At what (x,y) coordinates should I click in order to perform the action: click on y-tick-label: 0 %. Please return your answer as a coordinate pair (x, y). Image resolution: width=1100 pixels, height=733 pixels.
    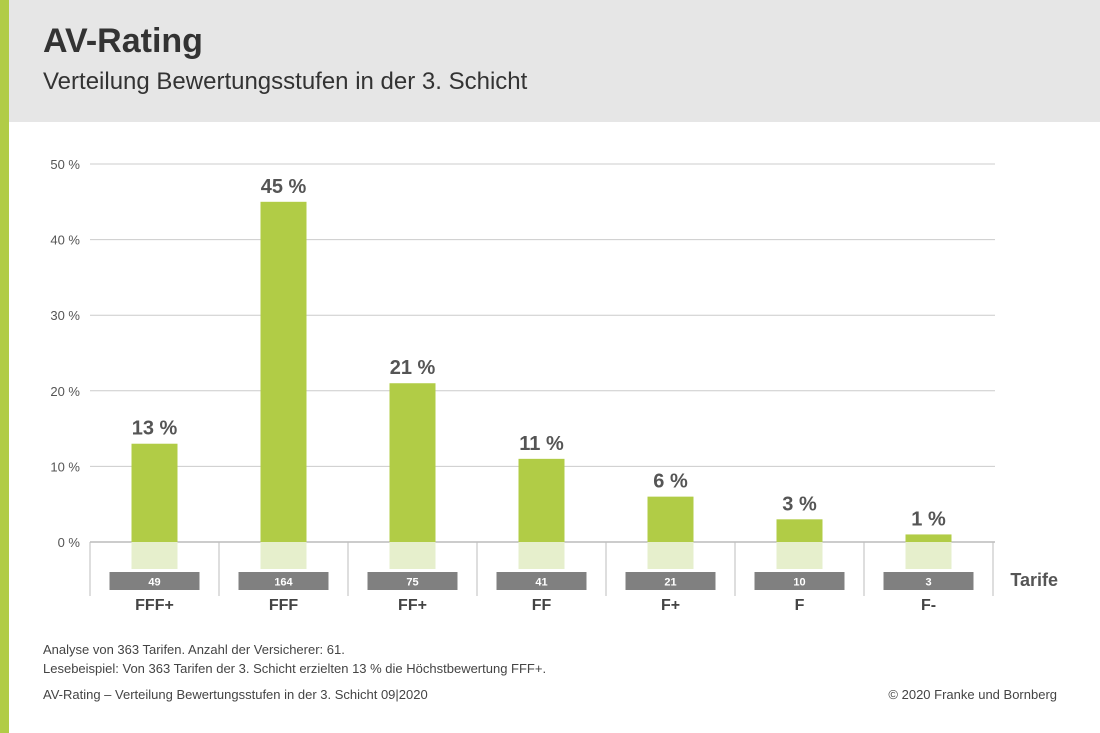
    Looking at the image, I should click on (69, 542).